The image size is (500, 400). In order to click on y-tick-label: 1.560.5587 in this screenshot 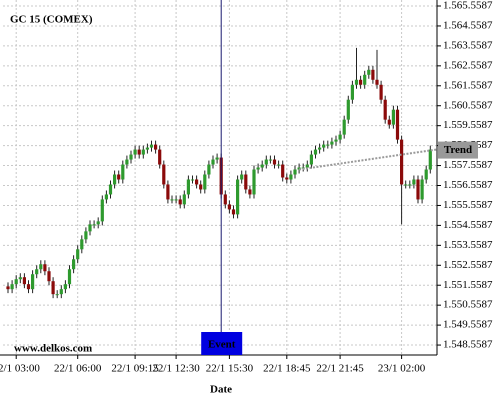, I will do `click(468, 105)`.